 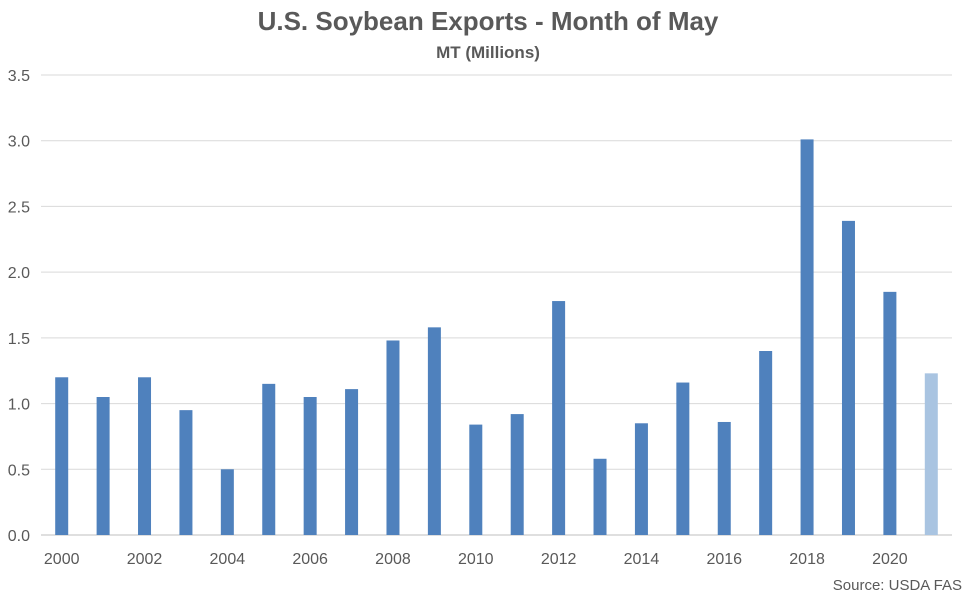 I want to click on bar-2016, so click(x=724, y=478).